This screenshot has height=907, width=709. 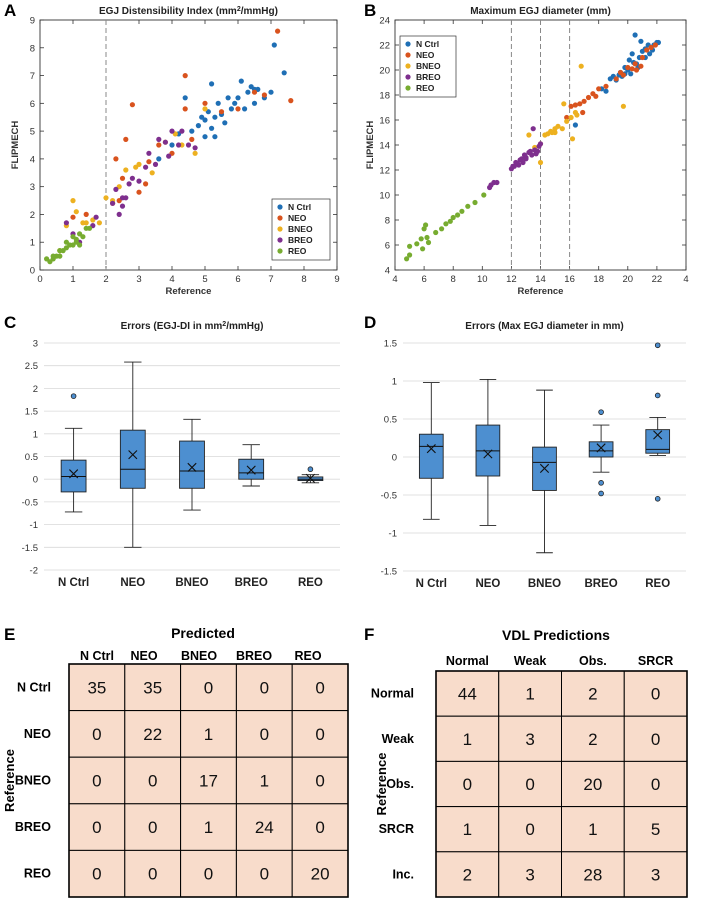 What do you see at coordinates (425, 88) in the screenshot?
I see `legend-label: REO` at bounding box center [425, 88].